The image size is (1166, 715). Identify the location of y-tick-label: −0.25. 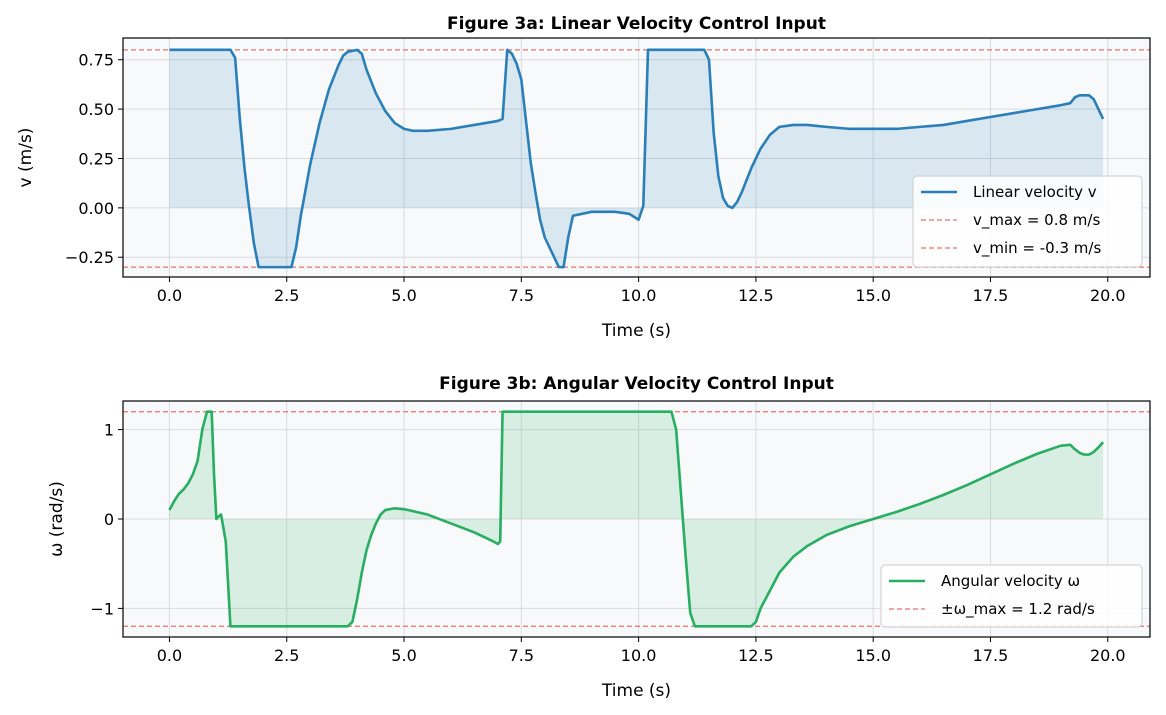
(89, 257).